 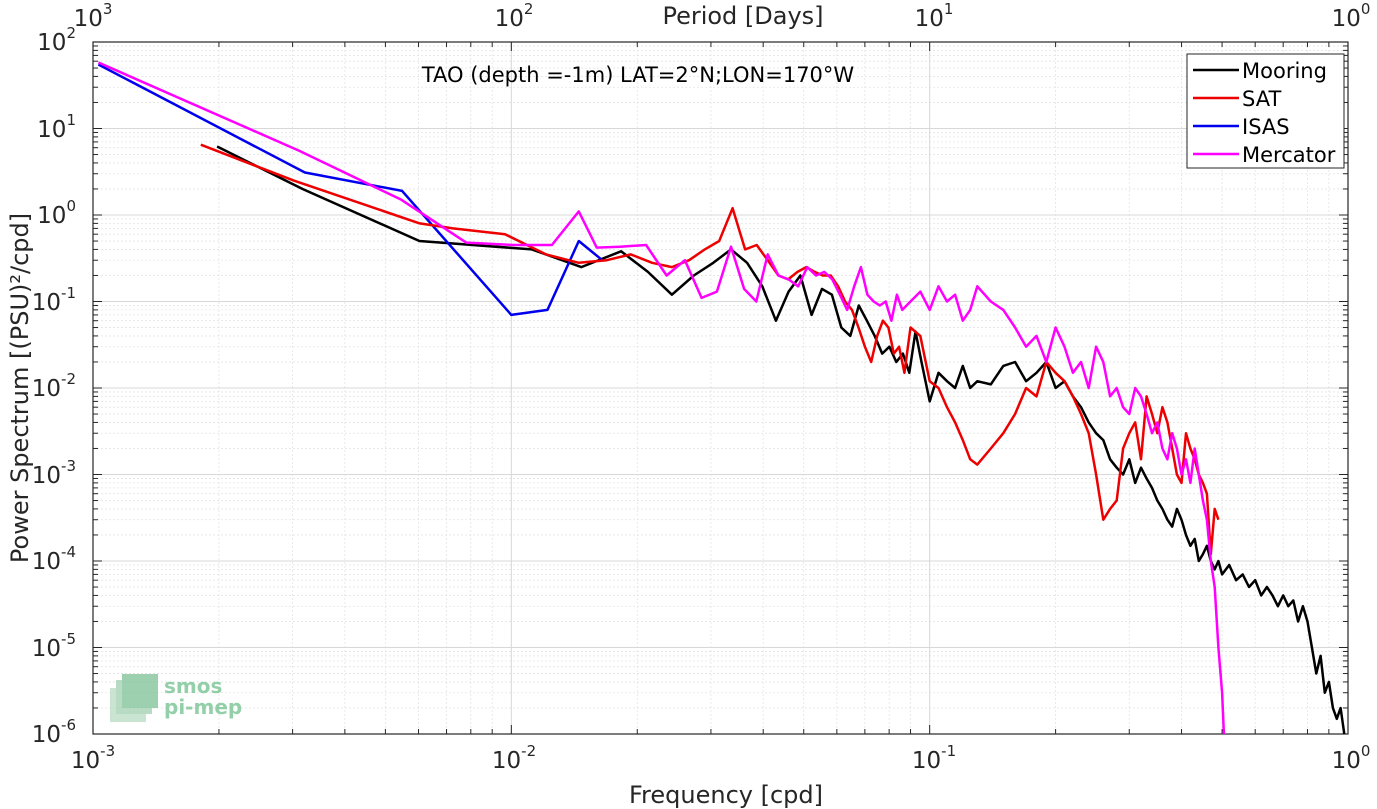 What do you see at coordinates (54, 646) in the screenshot?
I see `y-tick-label-1: 10⁻⁵` at bounding box center [54, 646].